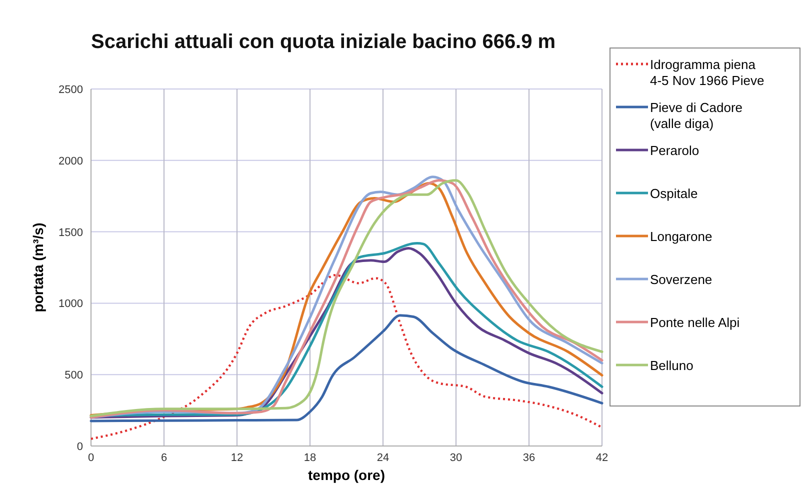  I want to click on y-tick-label: 500, so click(73, 376).